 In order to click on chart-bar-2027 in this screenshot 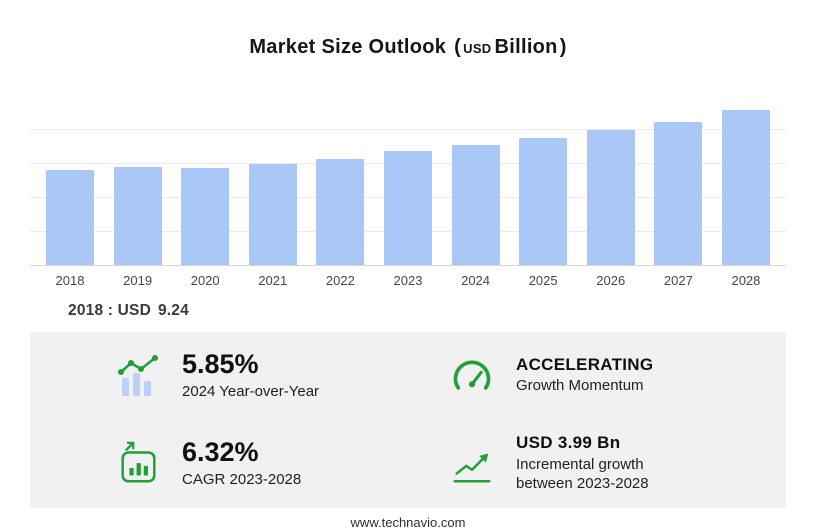, I will do `click(678, 193)`.